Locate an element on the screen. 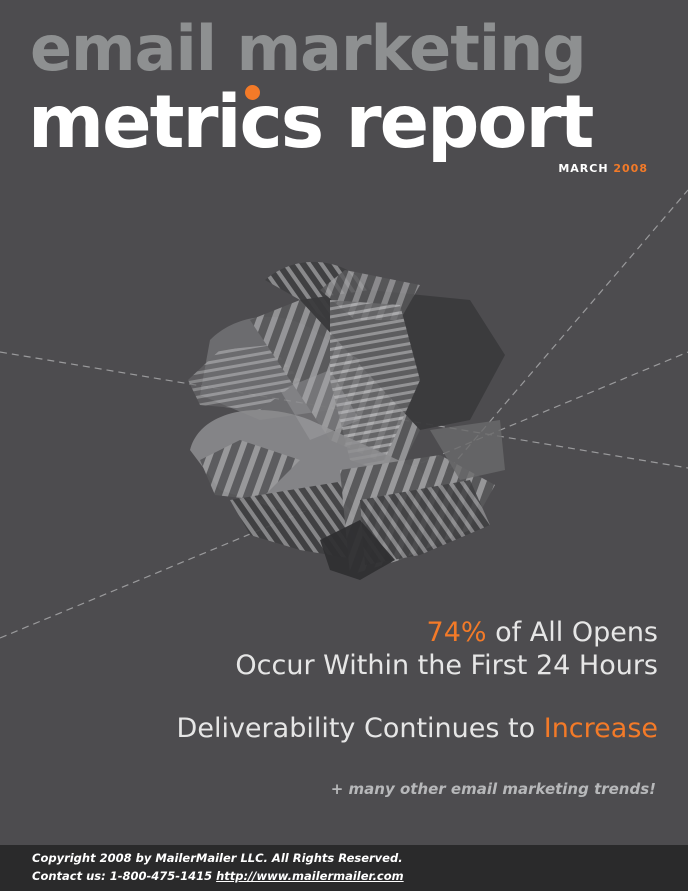  title-line-metrics-report: metrics report is located at coordinates (311, 122).